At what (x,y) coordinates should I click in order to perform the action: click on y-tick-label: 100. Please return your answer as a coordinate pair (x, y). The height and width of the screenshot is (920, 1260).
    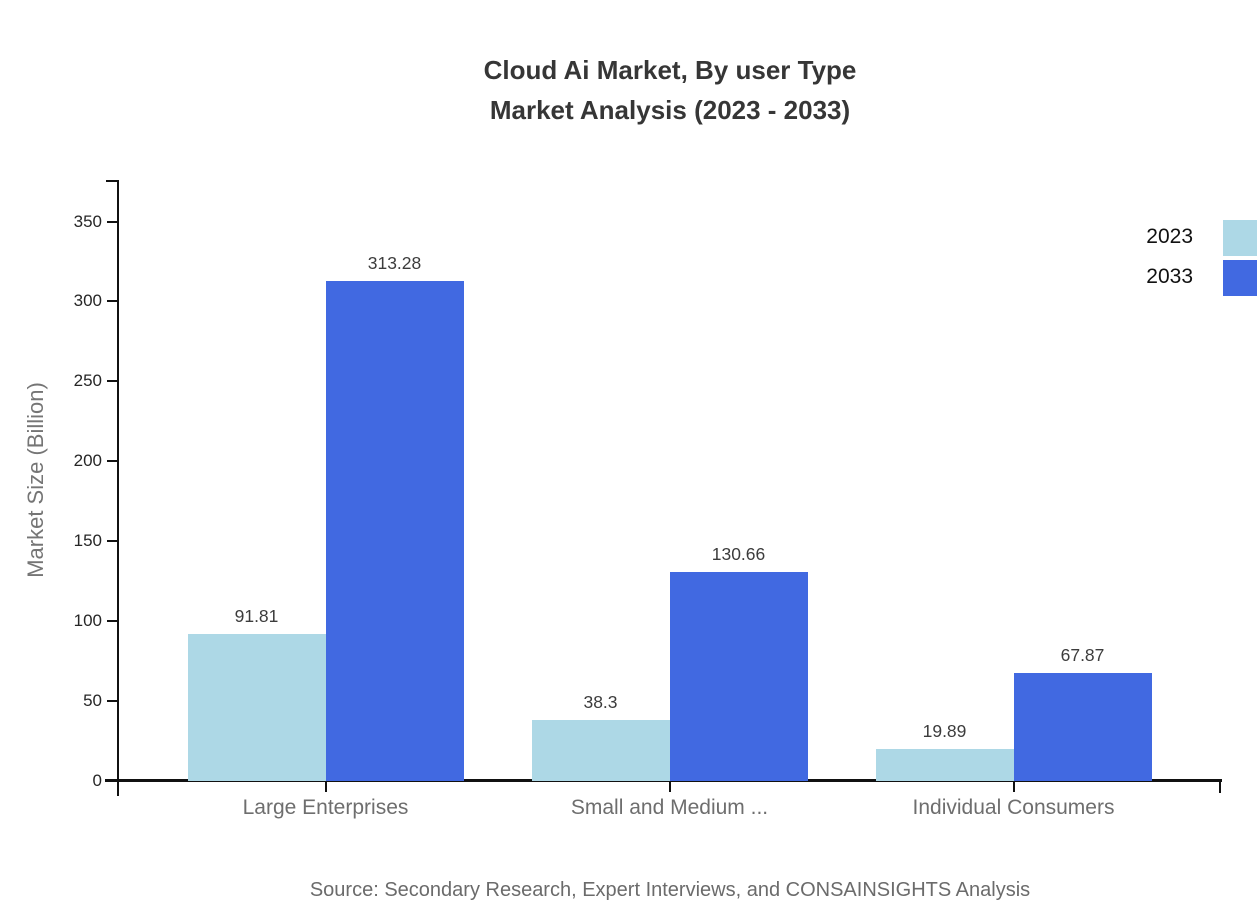
    Looking at the image, I should click on (87, 620).